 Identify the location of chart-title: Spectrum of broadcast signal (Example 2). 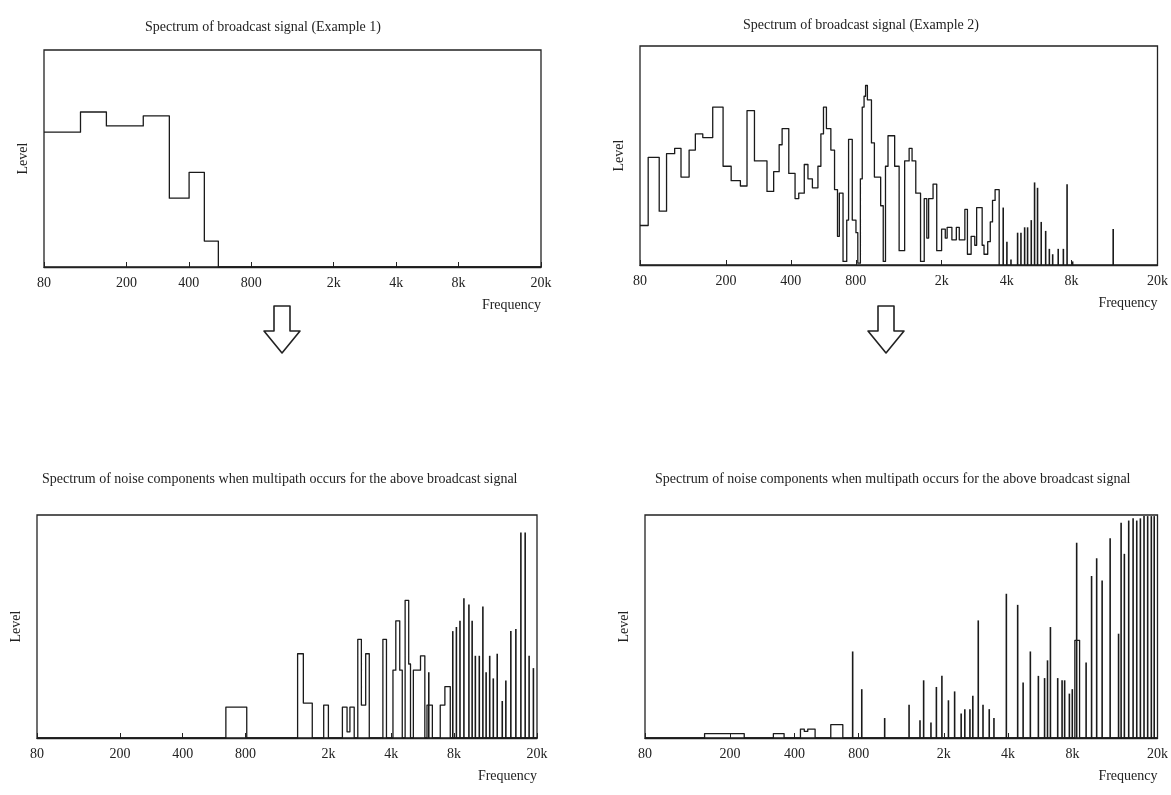
(861, 25).